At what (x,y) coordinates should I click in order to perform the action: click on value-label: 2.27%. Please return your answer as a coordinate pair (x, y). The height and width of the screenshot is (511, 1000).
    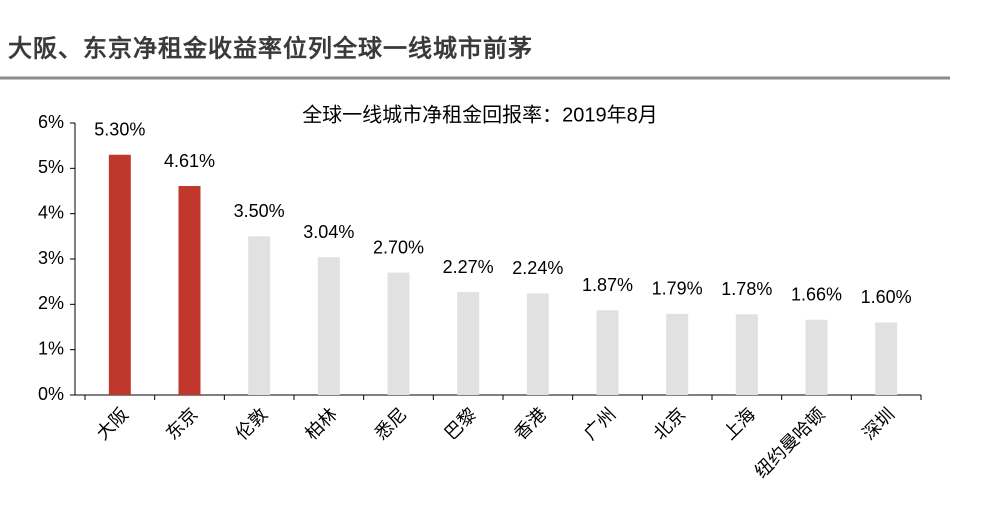
    Looking at the image, I should click on (468, 267).